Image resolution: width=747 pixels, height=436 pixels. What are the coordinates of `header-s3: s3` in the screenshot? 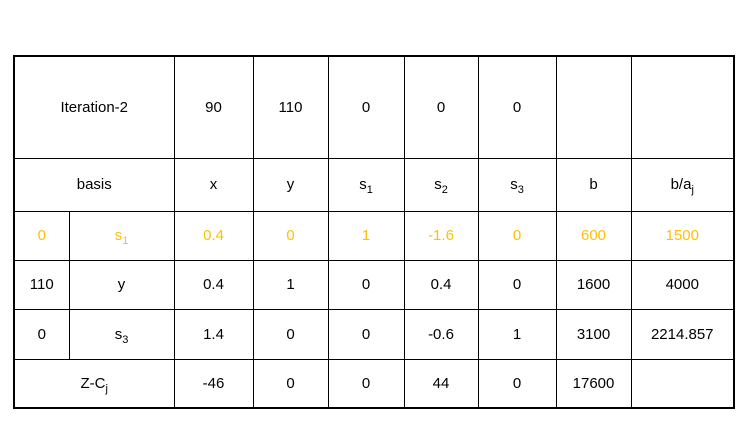 It's located at (517, 184).